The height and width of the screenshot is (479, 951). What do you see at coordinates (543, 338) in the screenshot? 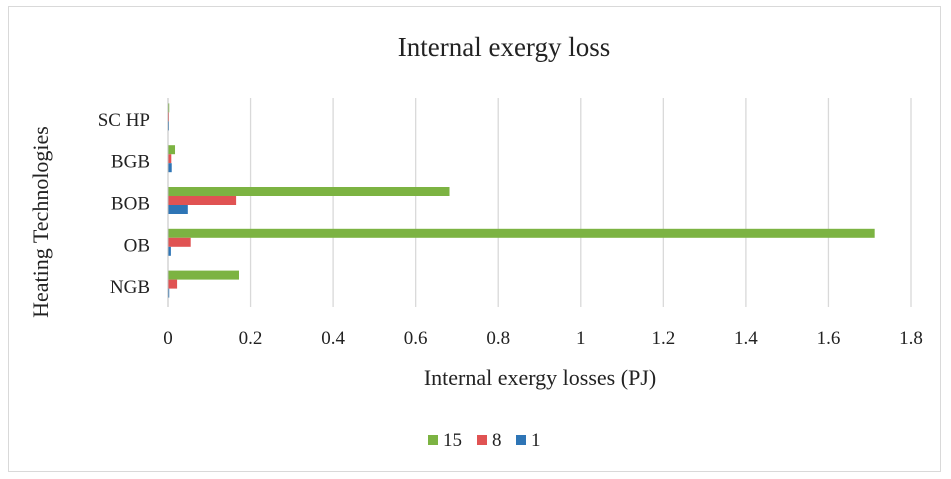
I see `x-tick-labels: 0 0.2 0.4 0.6 0.8 1 1.2 1.4 1.6 1.8` at bounding box center [543, 338].